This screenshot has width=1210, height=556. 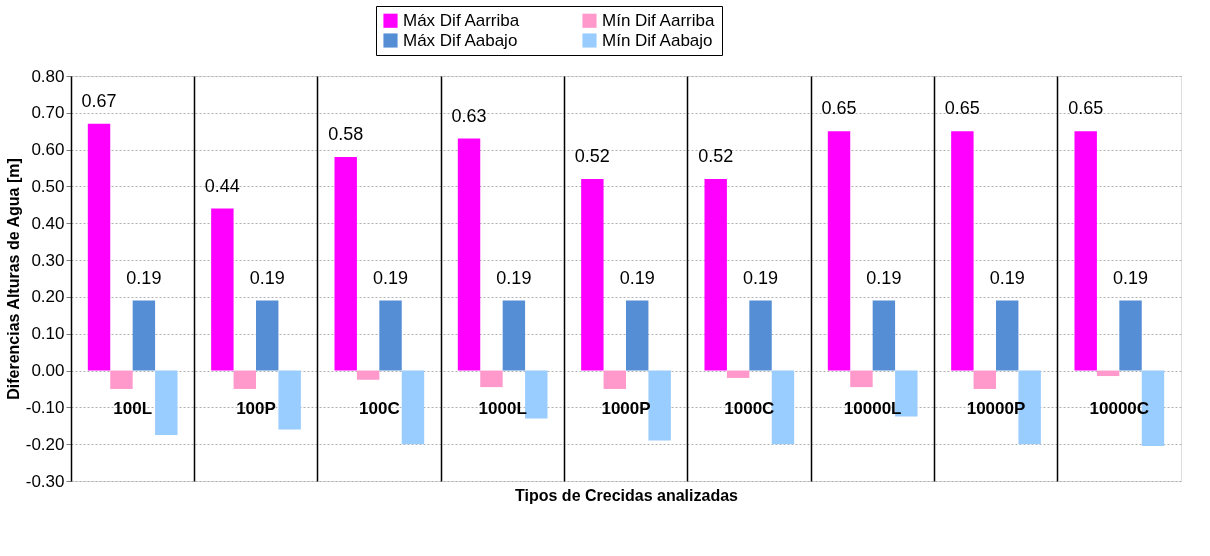 What do you see at coordinates (1119, 409) in the screenshot?
I see `x-tick-label: 10000C` at bounding box center [1119, 409].